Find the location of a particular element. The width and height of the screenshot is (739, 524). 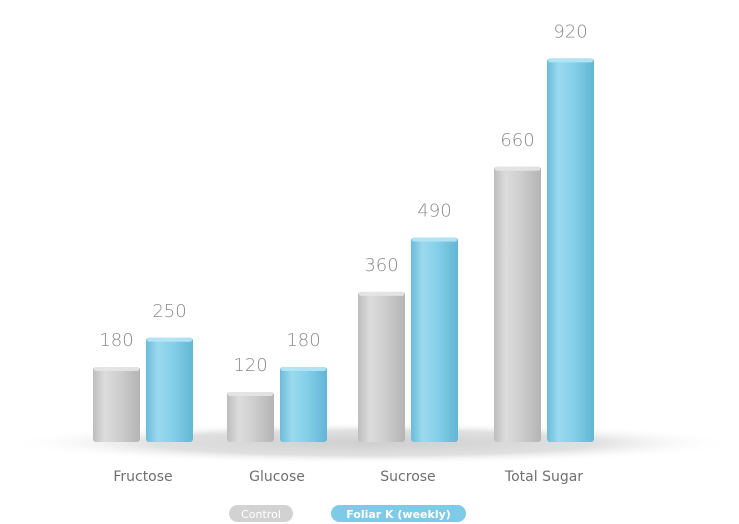

bar-rim-control-sucrose is located at coordinates (381, 293).